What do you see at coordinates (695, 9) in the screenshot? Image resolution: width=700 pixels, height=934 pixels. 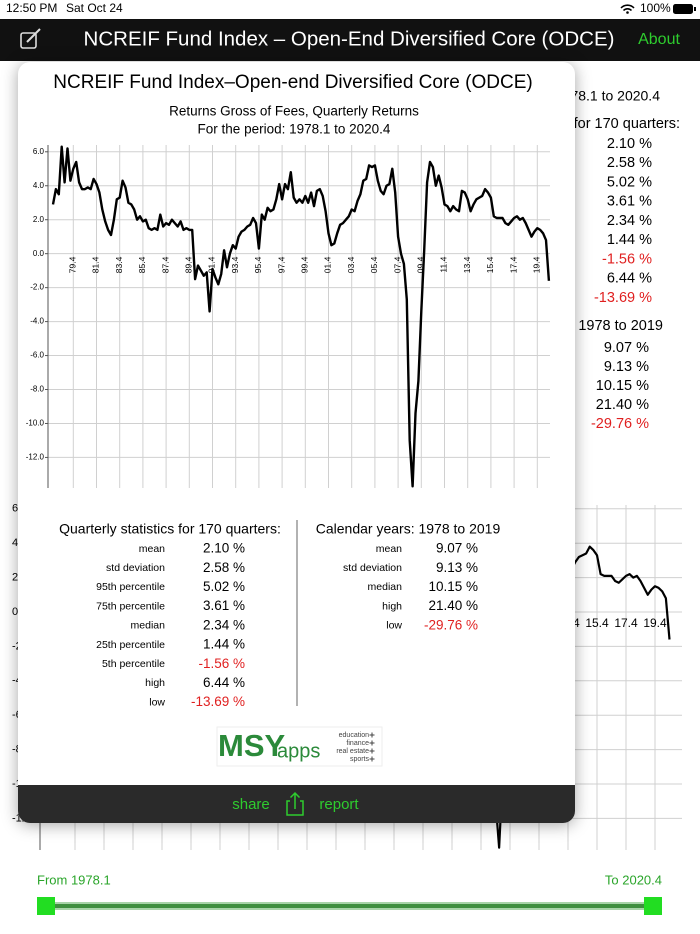 I see `battery-tip` at bounding box center [695, 9].